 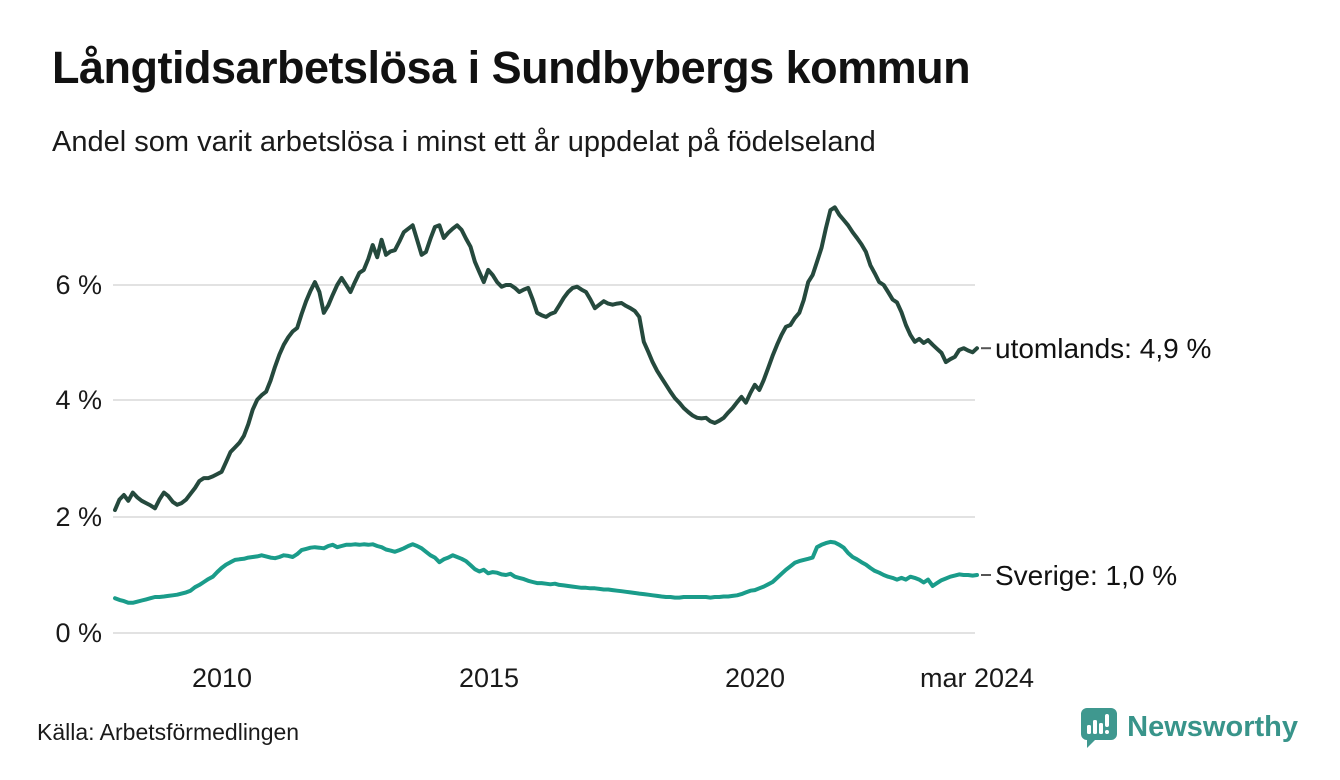 What do you see at coordinates (222, 678) in the screenshot?
I see `x-tick-2010: 2010` at bounding box center [222, 678].